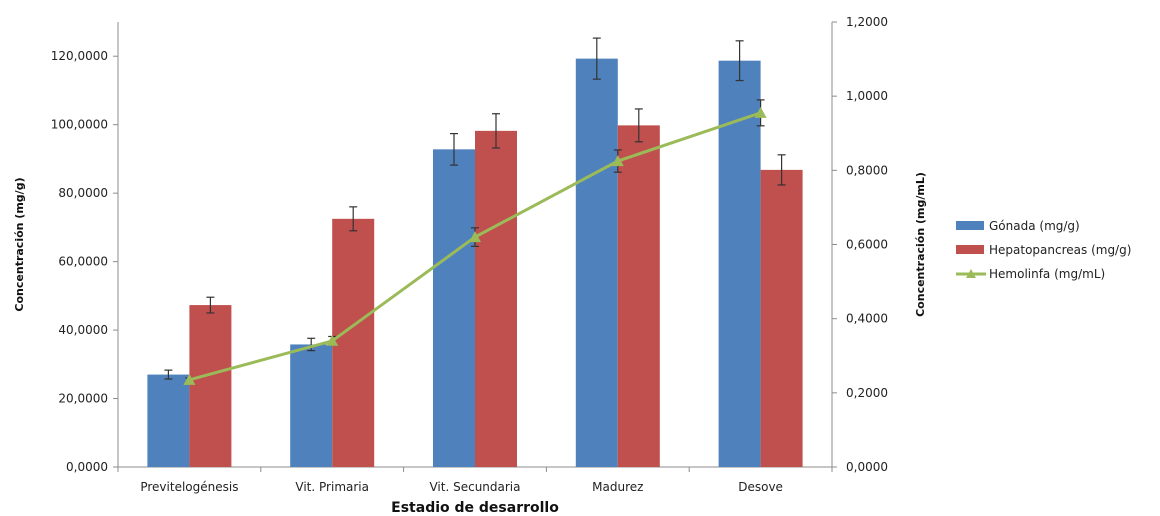 Image resolution: width=1160 pixels, height=516 pixels. I want to click on legend-label: Gónada (mg/g), so click(1034, 226).